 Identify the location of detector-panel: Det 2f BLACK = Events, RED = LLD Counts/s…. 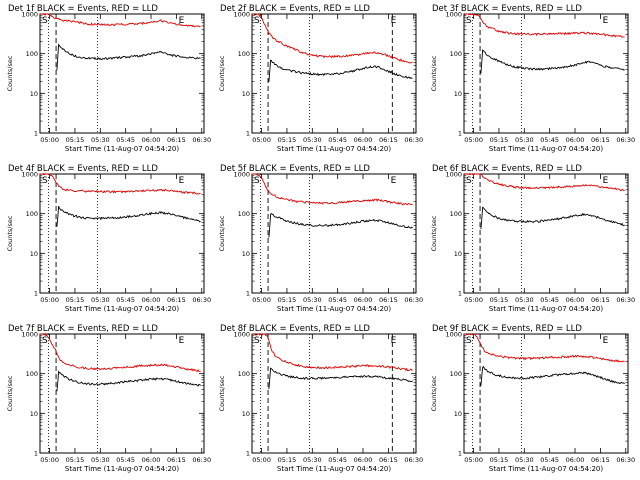
(320, 78).